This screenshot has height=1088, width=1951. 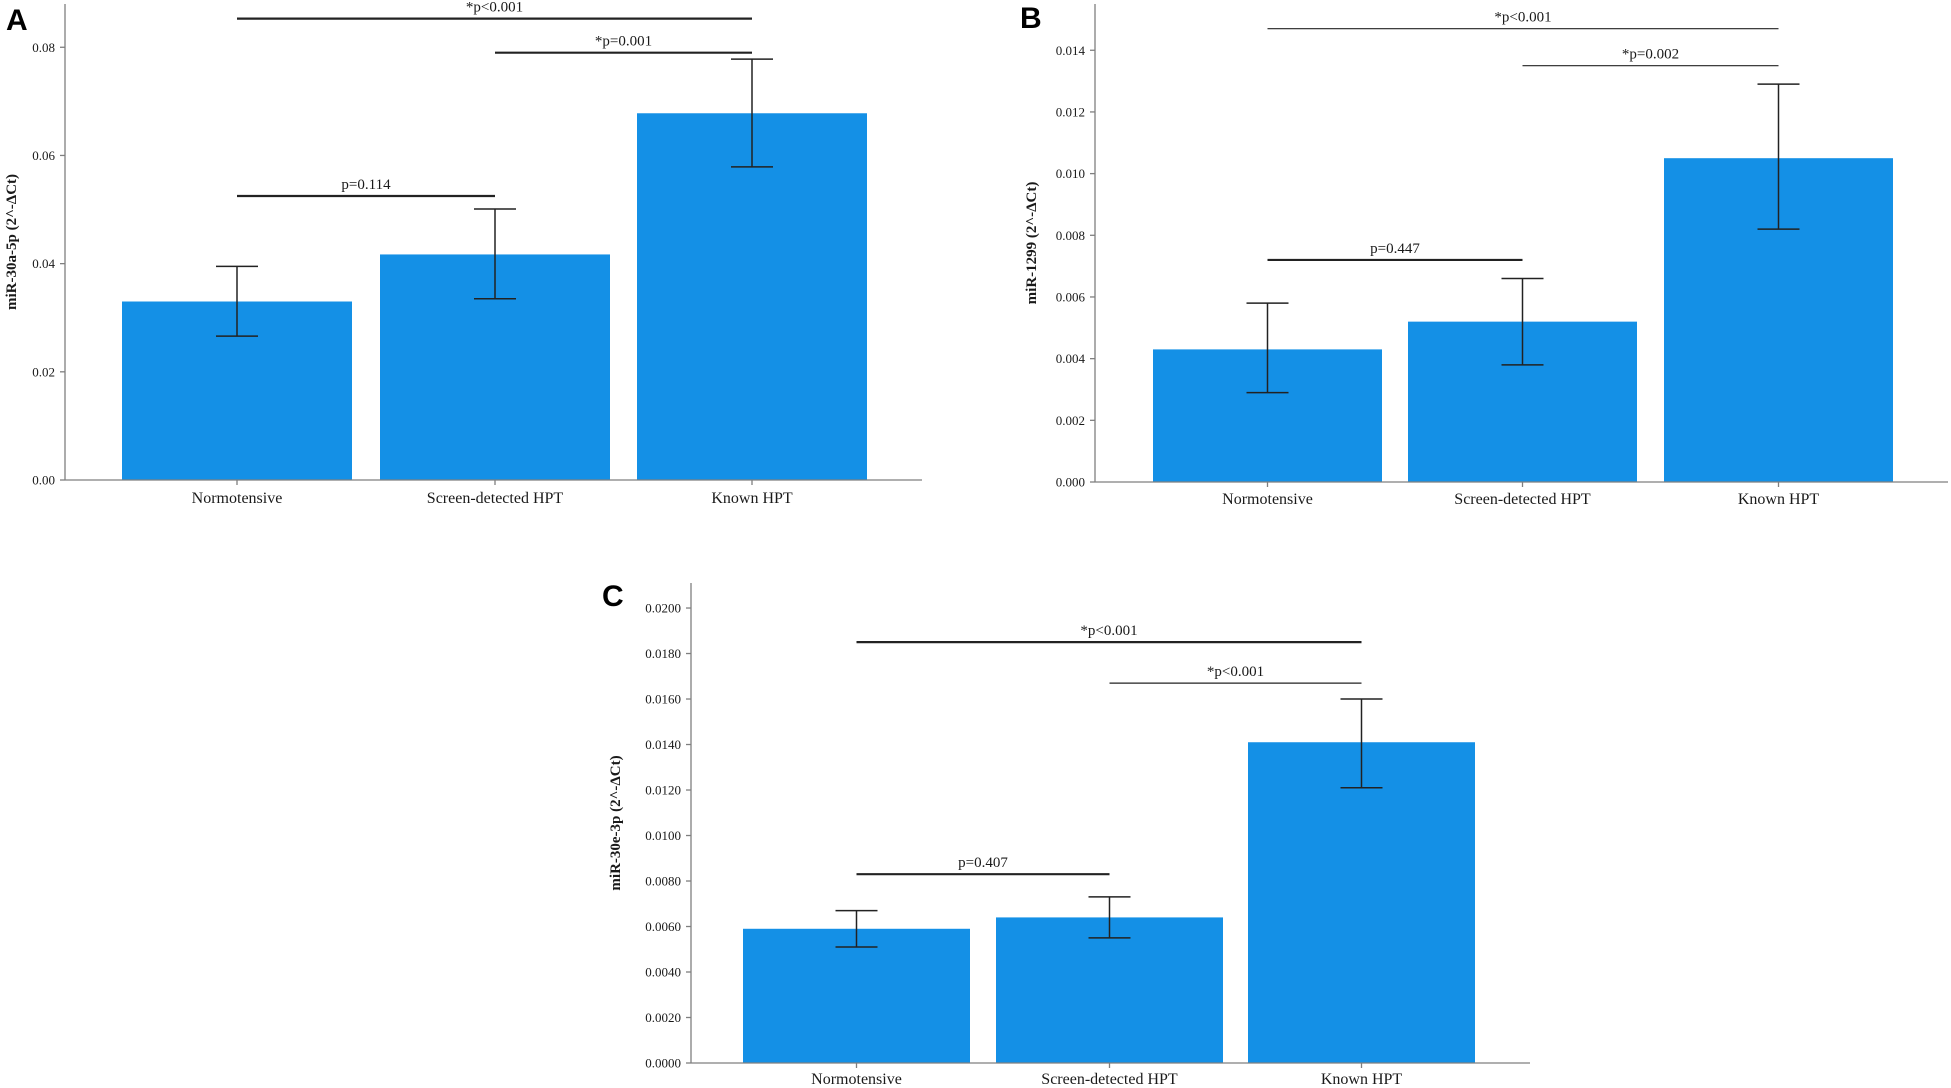 I want to click on p-value-label: p=0.407, so click(x=983, y=863).